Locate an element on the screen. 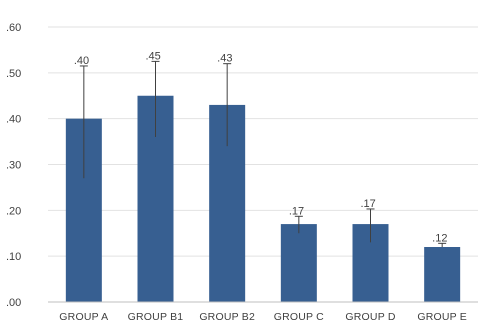 Image resolution: width=484 pixels, height=322 pixels. y-tick-label: .40 is located at coordinates (13, 120).